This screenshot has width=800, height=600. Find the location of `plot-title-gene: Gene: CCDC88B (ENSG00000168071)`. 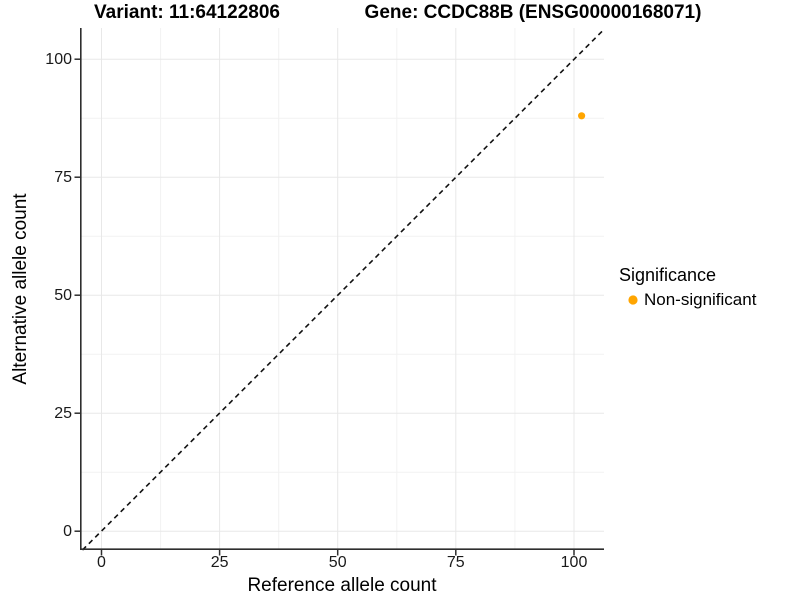

plot-title-gene: Gene: CCDC88B (ENSG00000168071) is located at coordinates (533, 12).